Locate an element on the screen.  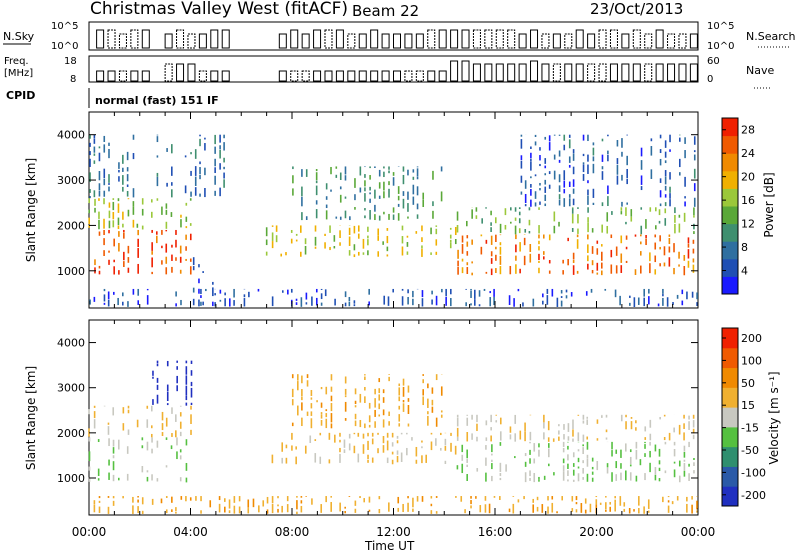
colorbar-tick-label: 20 is located at coordinates (748, 177).